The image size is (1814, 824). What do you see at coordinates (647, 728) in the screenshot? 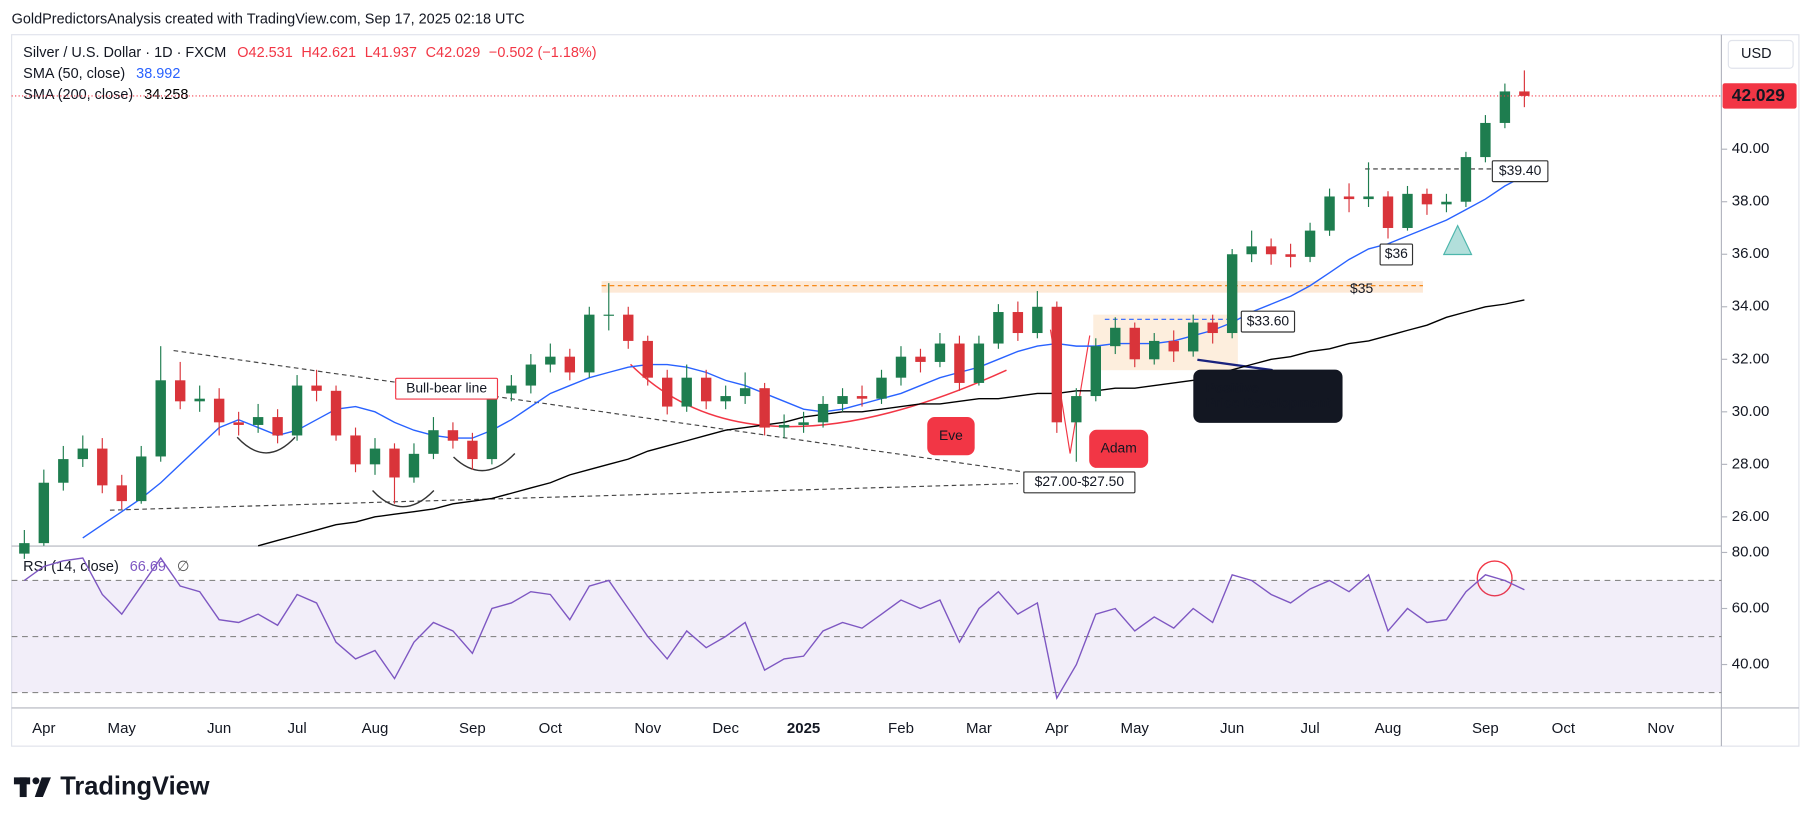
I see `x-tick-label: Nov` at bounding box center [647, 728].